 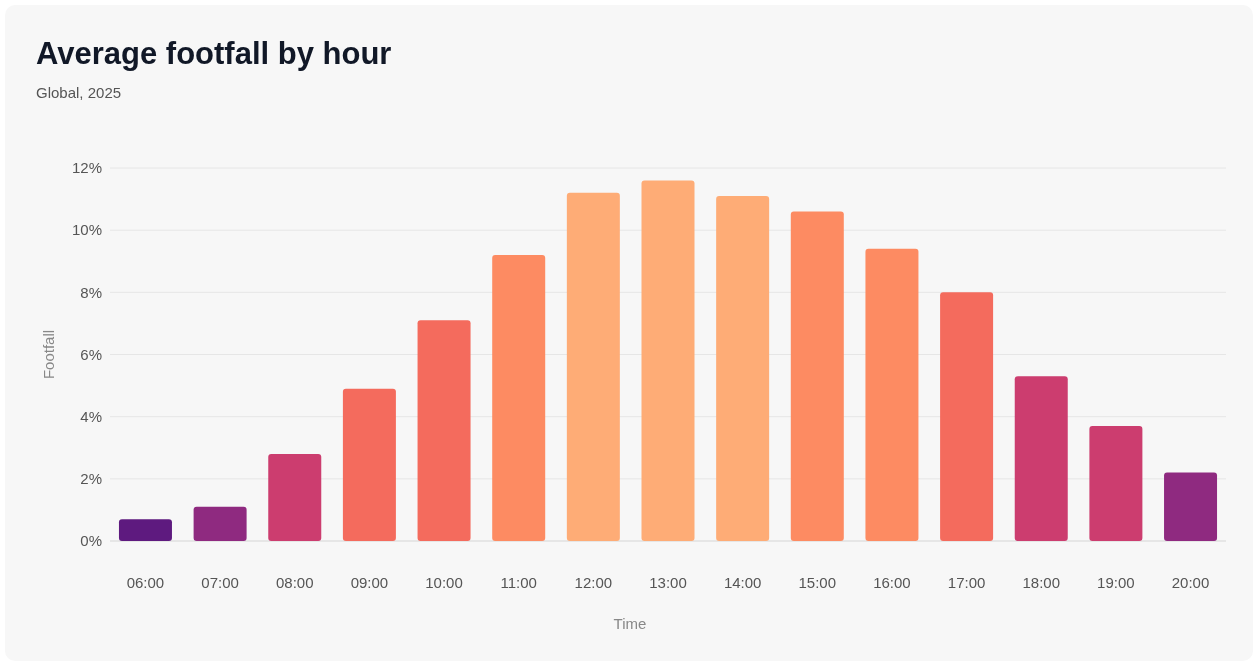 I want to click on y-tick-label: 8%, so click(x=91, y=292).